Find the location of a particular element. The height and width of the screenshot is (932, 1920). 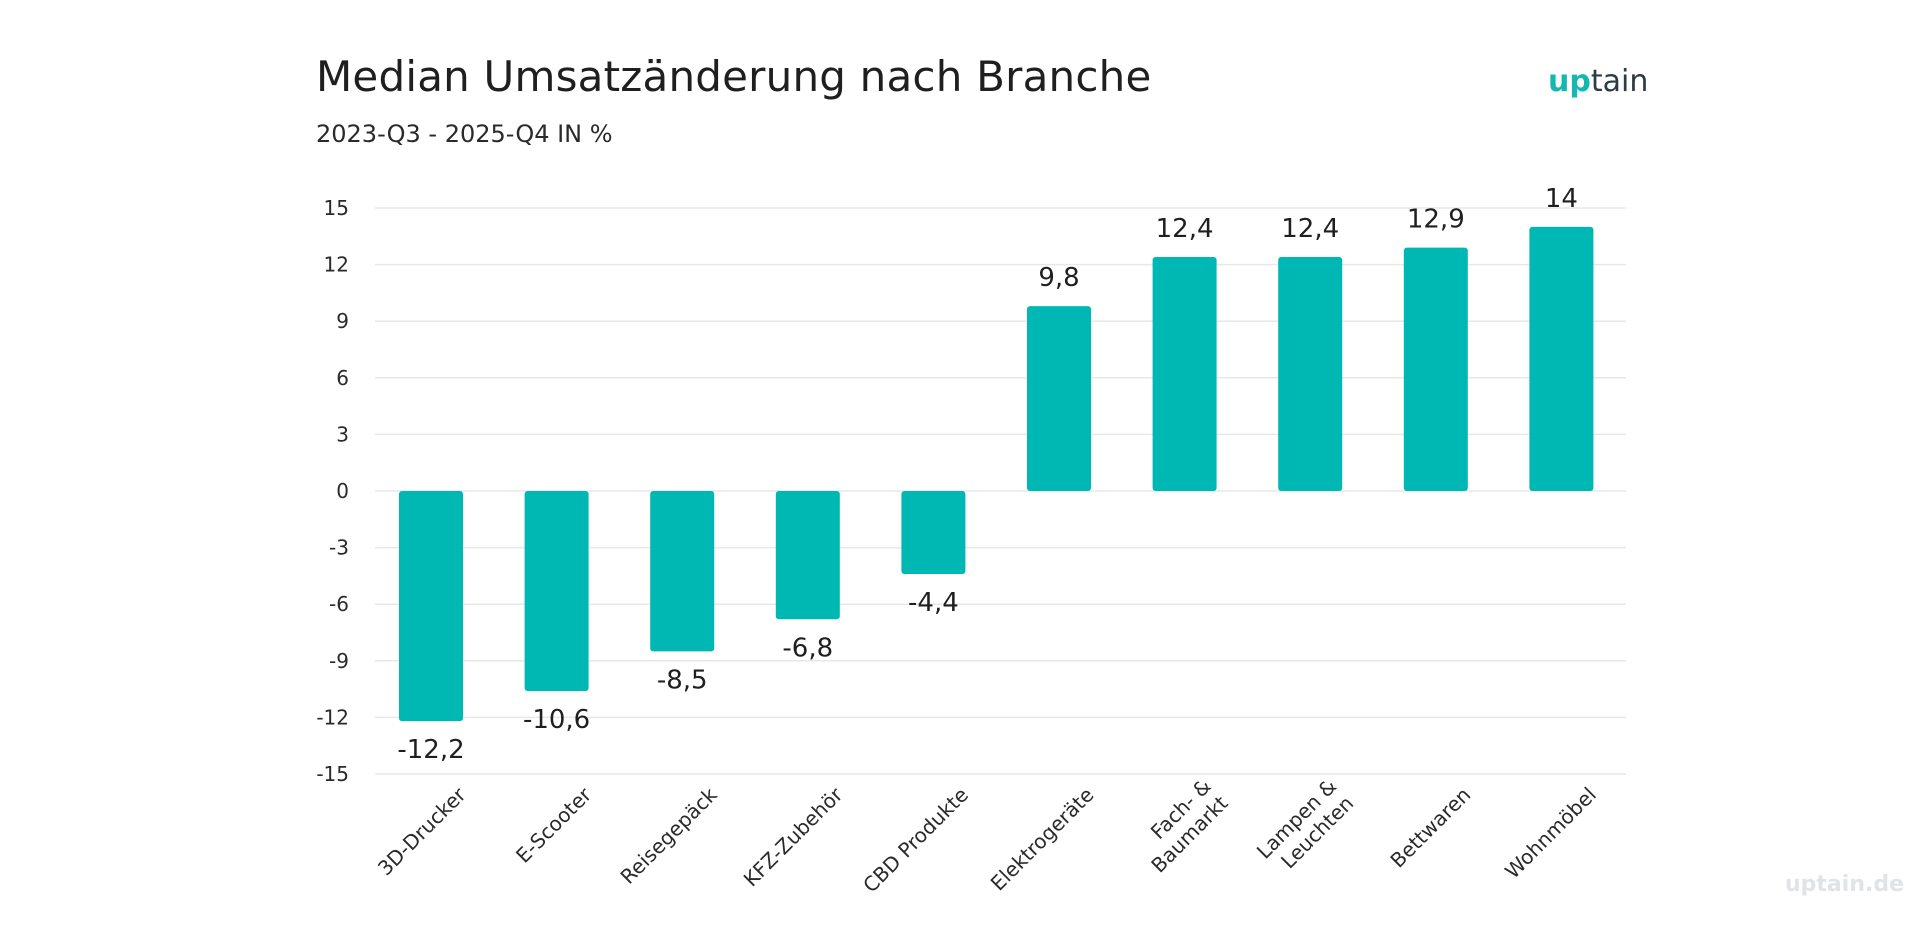

category-label-line: Bettwaren is located at coordinates (1430, 828).